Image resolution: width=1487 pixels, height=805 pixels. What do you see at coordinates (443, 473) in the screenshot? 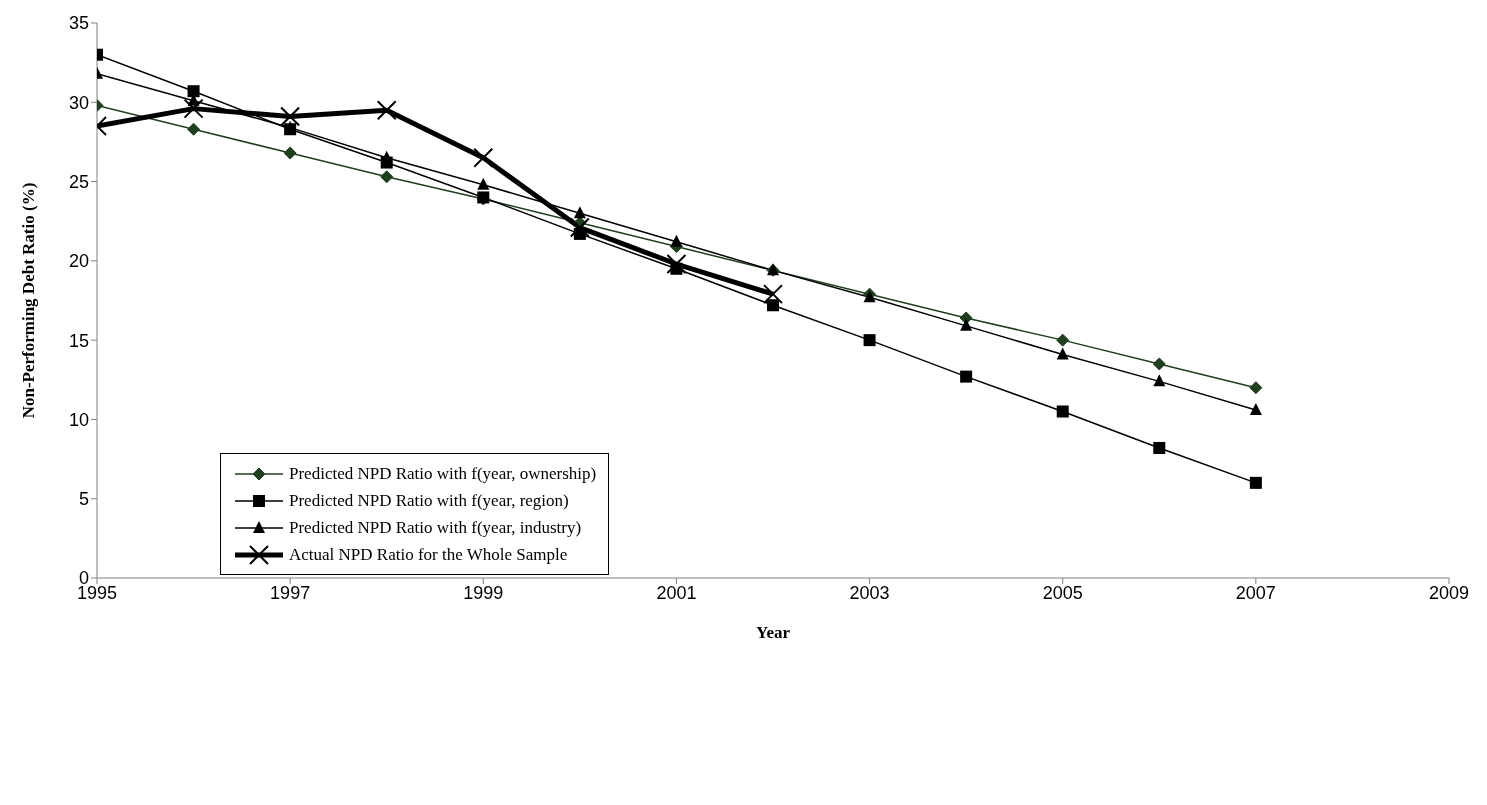
I see `legend-label: Predicted NPD Ratio with f(year, ownership)` at bounding box center [443, 473].